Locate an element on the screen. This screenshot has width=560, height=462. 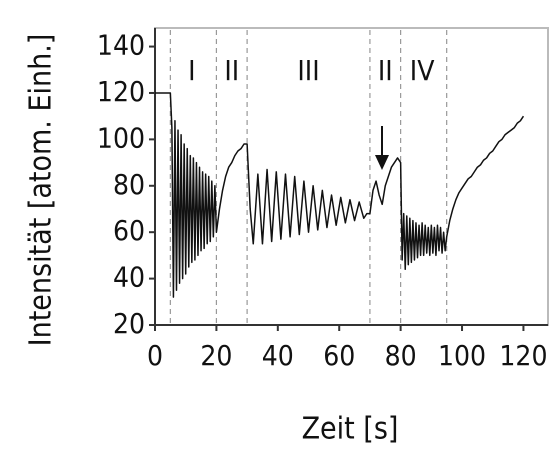
region-label: I is located at coordinates (191, 70).